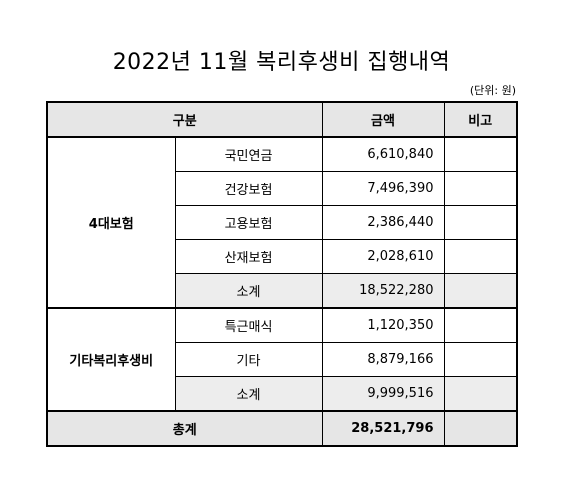 This screenshot has height=487, width=563. Describe the element at coordinates (383, 222) in the screenshot. I see `item-amount: 2,386,440` at that location.